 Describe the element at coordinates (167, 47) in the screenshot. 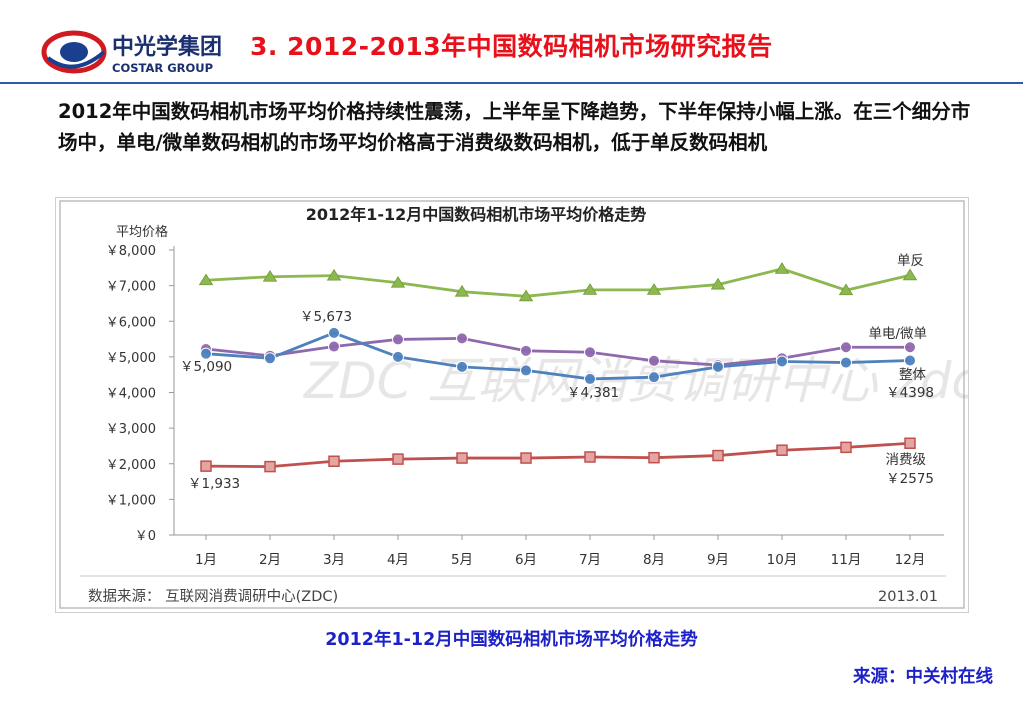

I see `logo-text-cn: 中光学集团` at that location.